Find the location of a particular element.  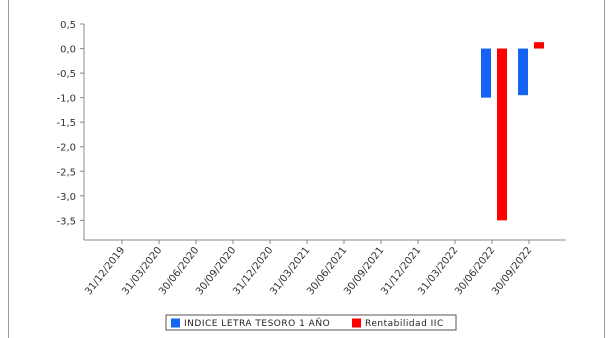

y-tick-label: -3,5 is located at coordinates (66, 221).